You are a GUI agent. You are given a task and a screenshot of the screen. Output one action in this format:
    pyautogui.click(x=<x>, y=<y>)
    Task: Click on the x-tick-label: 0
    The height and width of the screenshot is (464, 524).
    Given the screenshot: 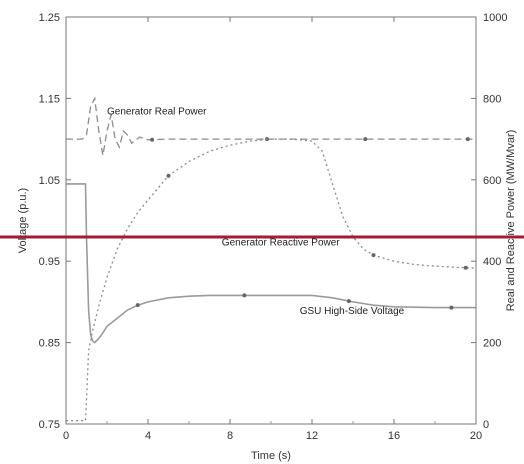 What is the action you would take?
    pyautogui.click(x=66, y=436)
    